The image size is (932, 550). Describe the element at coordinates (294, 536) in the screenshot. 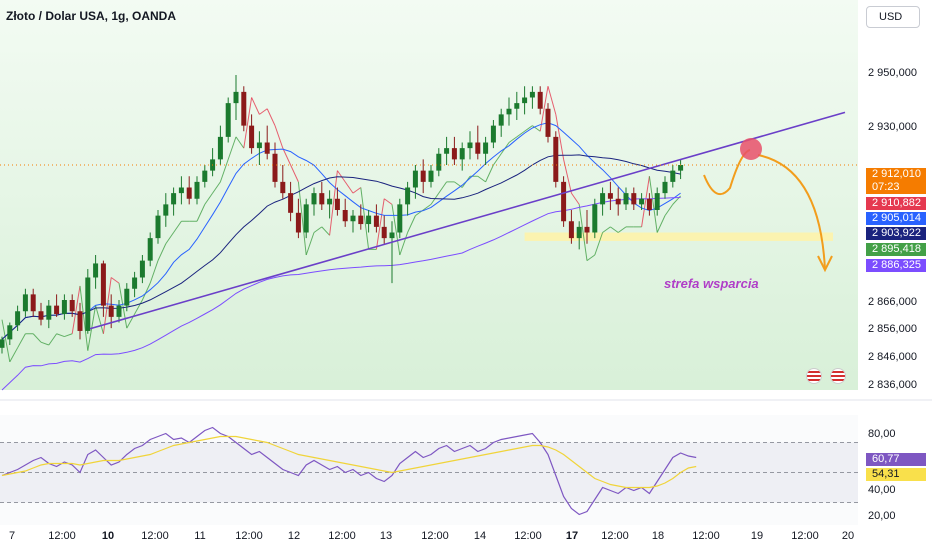

I see `time-axis-label: 12` at that location.